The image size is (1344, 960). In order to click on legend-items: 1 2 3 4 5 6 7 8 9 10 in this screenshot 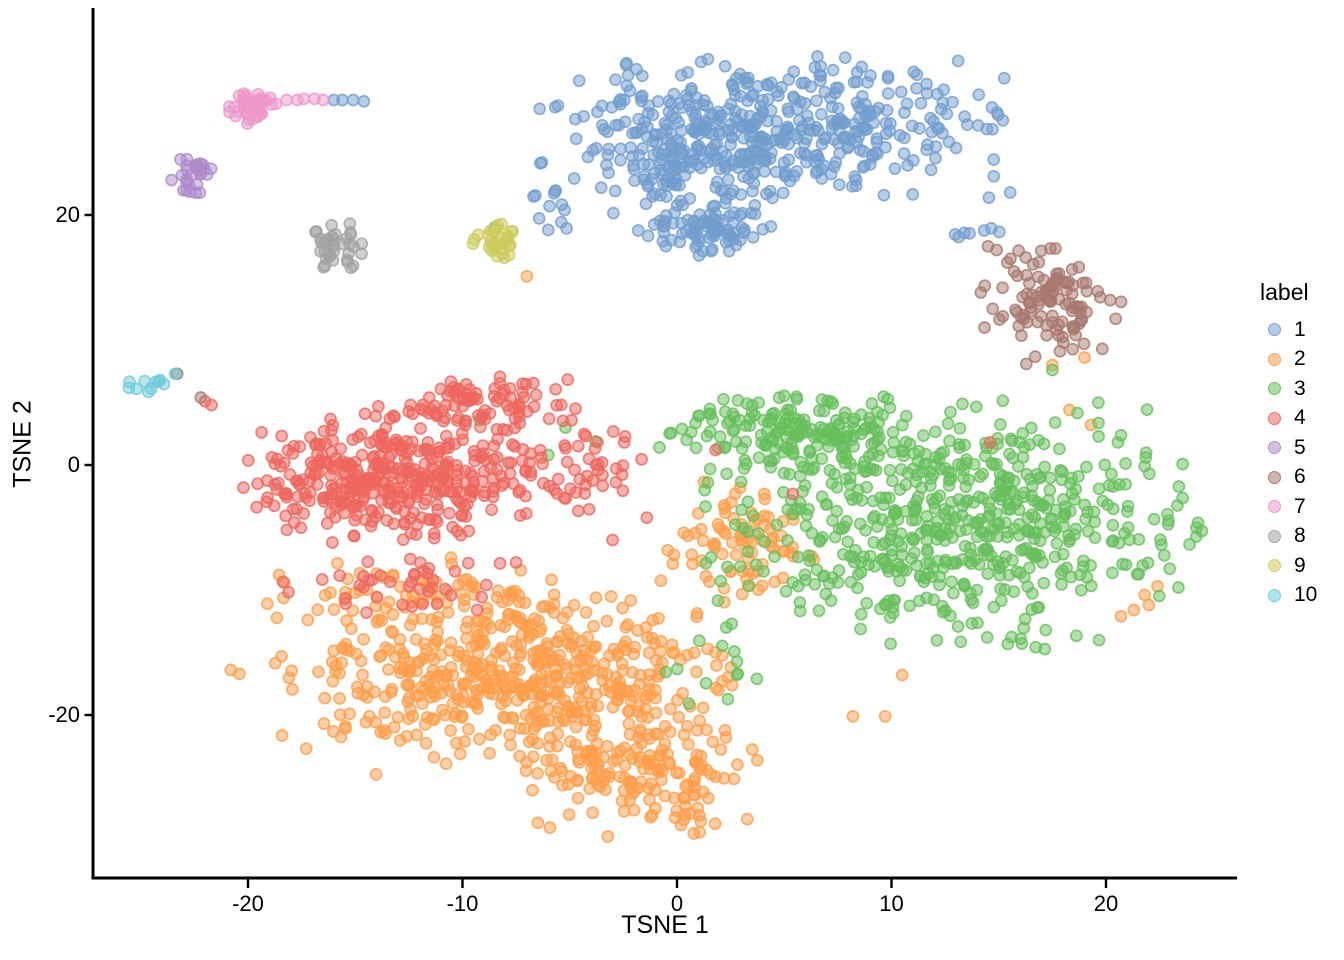, I will do `click(1284, 462)`.